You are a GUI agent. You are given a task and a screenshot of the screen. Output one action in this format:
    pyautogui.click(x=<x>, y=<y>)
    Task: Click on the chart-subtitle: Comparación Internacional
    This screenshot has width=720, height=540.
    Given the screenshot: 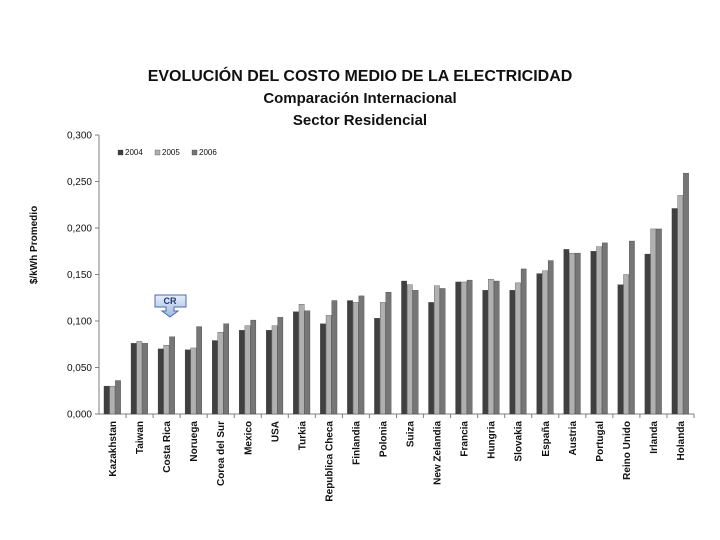 What is the action you would take?
    pyautogui.click(x=360, y=98)
    